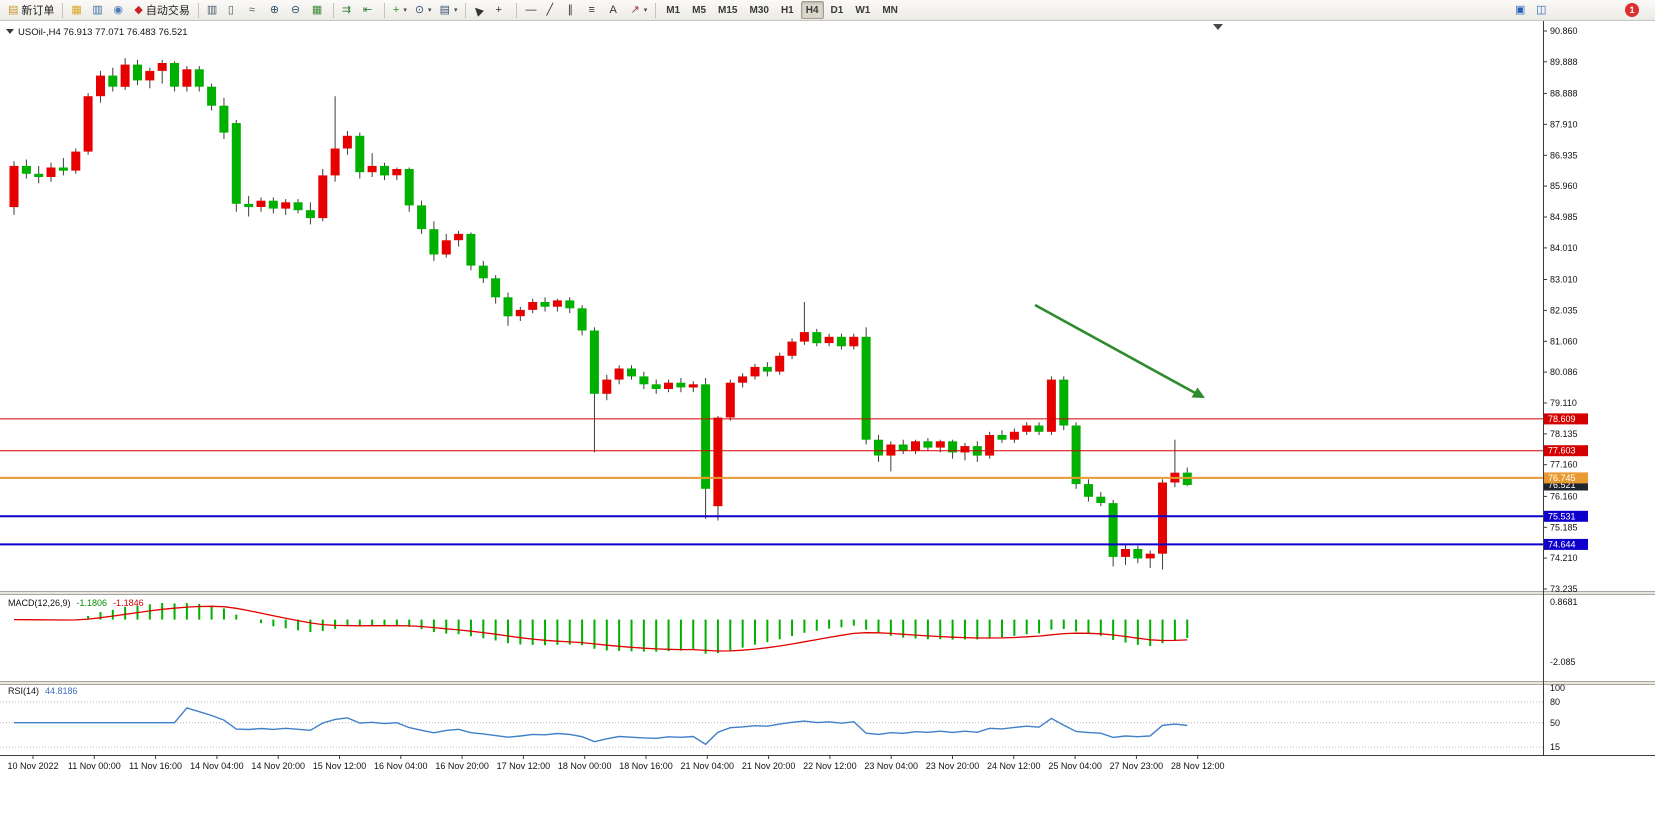  I want to click on equidistant-channel-button: ∥, so click(573, 10).